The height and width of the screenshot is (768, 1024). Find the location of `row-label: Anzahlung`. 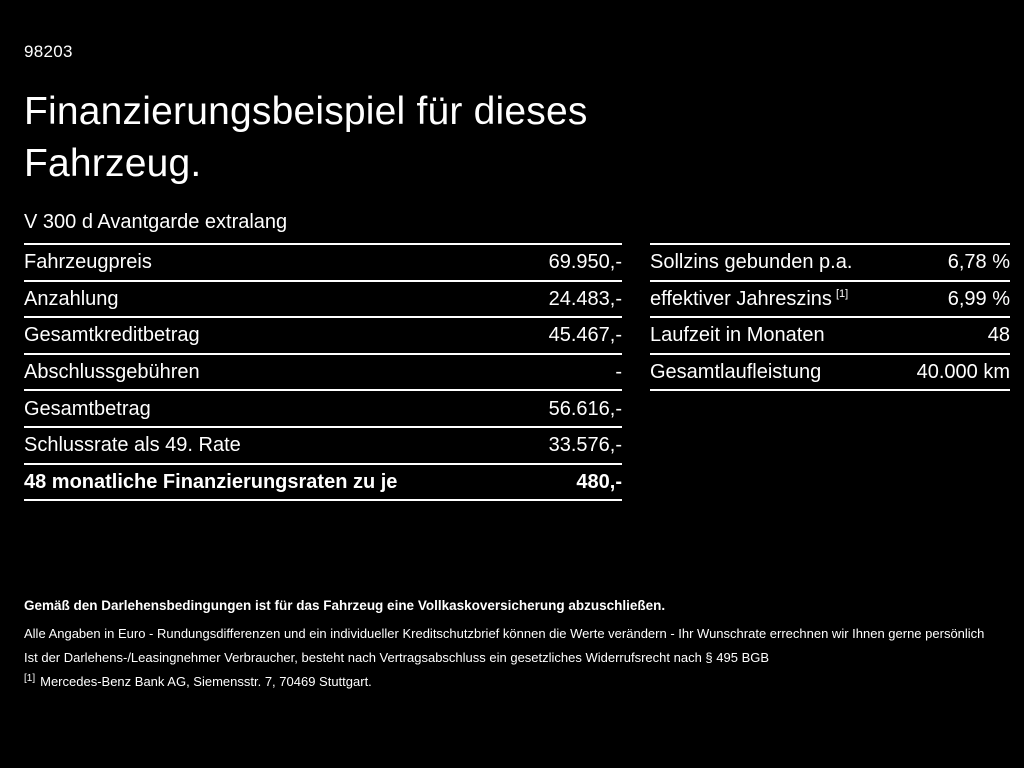

row-label: Anzahlung is located at coordinates (71, 298).